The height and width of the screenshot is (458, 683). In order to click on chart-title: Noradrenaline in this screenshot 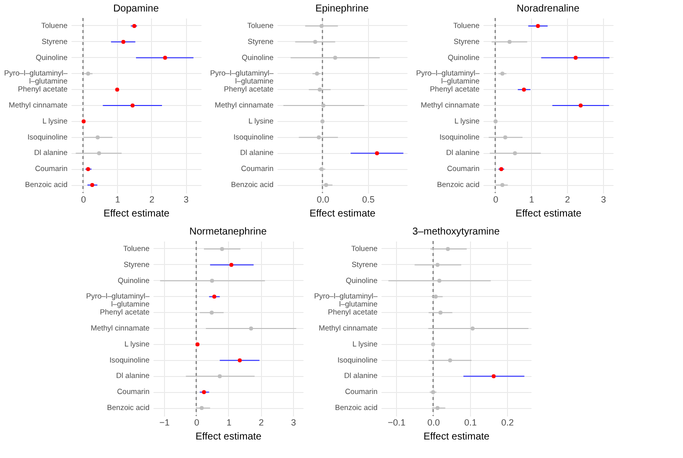, I will do `click(548, 8)`.